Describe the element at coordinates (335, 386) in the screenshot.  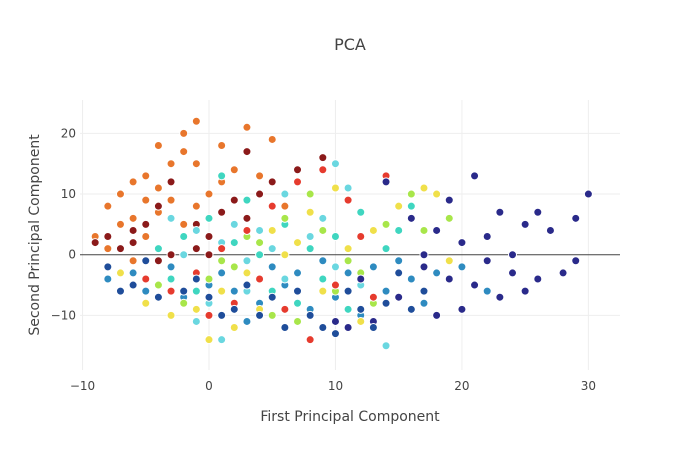
I see `x-tick-label: 10` at that location.